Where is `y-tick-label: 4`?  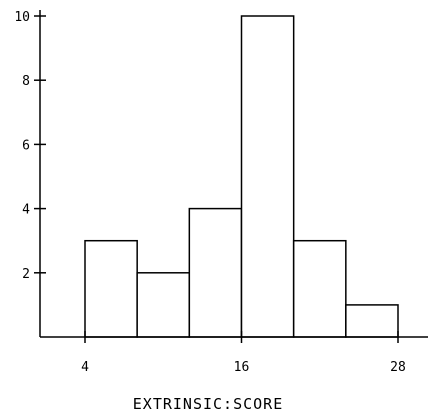
y-tick-label: 4 is located at coordinates (26, 210).